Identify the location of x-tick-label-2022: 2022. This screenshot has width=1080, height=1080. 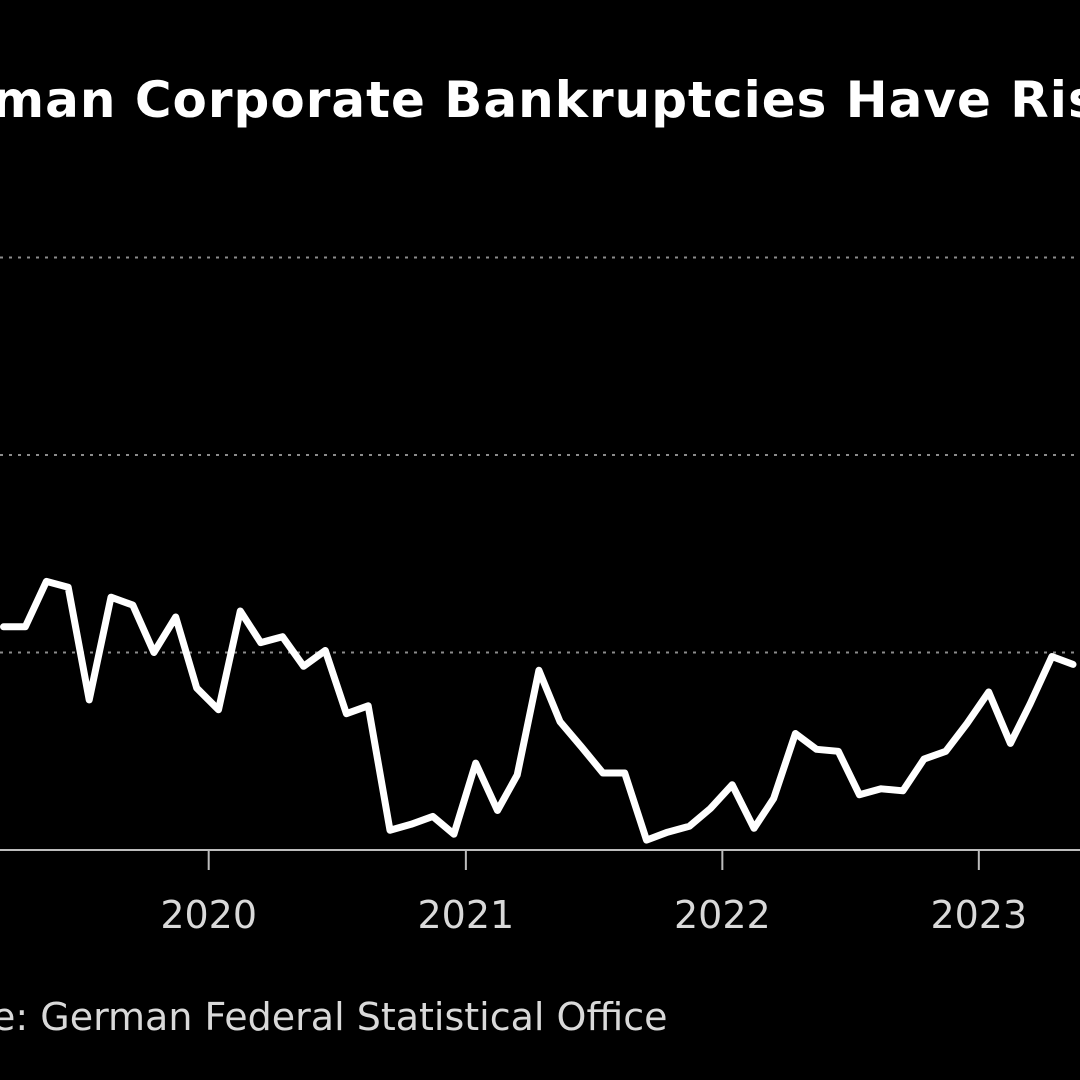
(722, 915).